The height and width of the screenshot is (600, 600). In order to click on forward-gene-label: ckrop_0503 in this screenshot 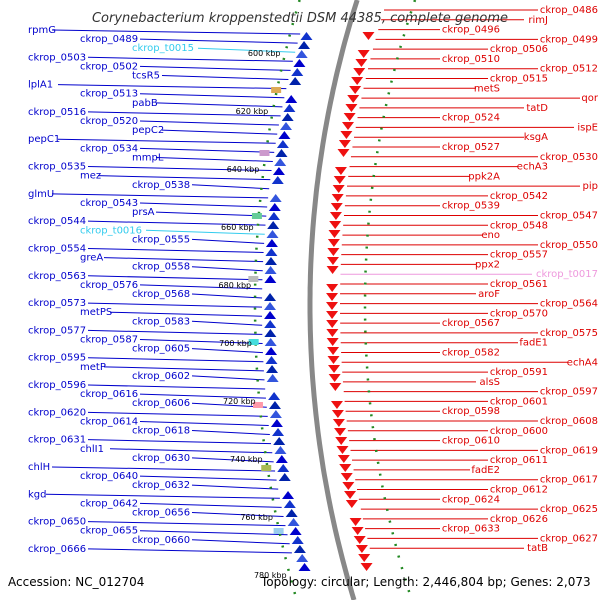, I will do `click(57, 57)`.